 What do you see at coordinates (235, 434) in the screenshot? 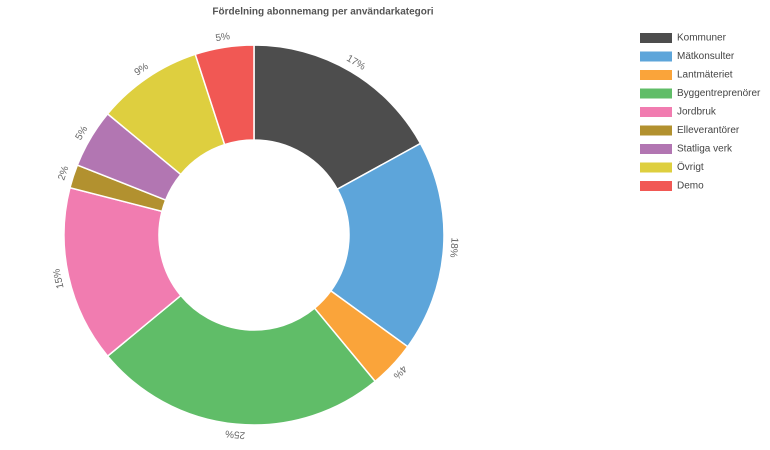
I see `data-label: 25%` at bounding box center [235, 434].